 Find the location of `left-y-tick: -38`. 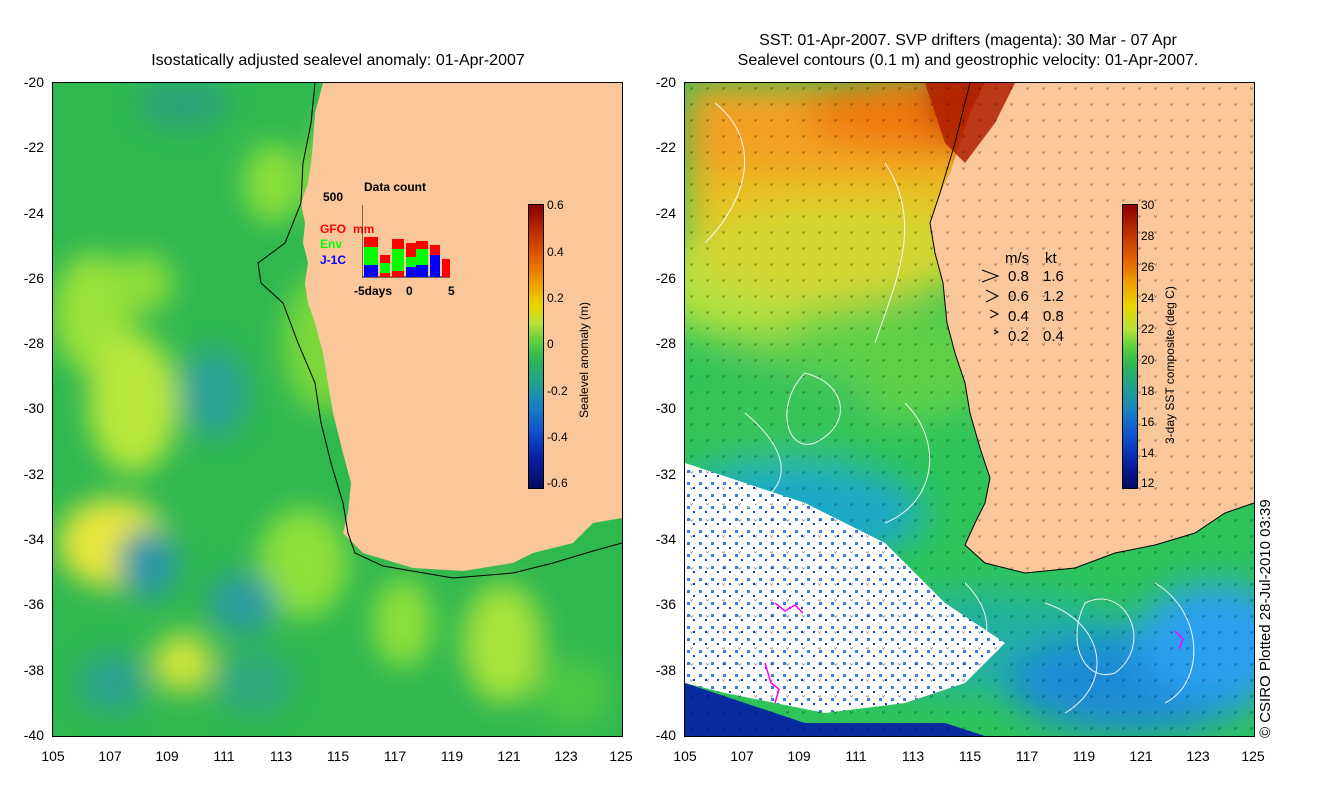

left-y-tick: -38 is located at coordinates (33, 670).